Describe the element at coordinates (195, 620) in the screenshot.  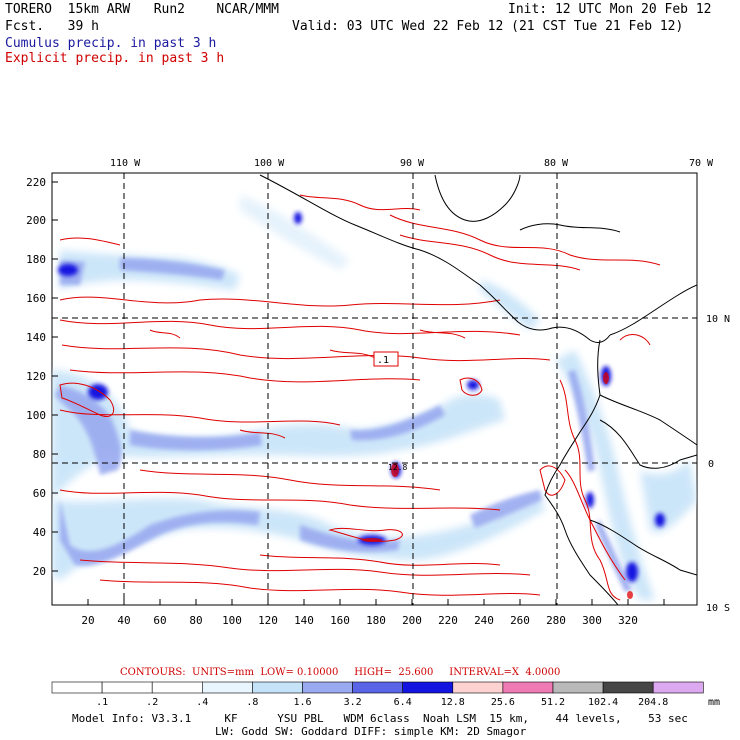
I see `x-tick-label: 80` at that location.